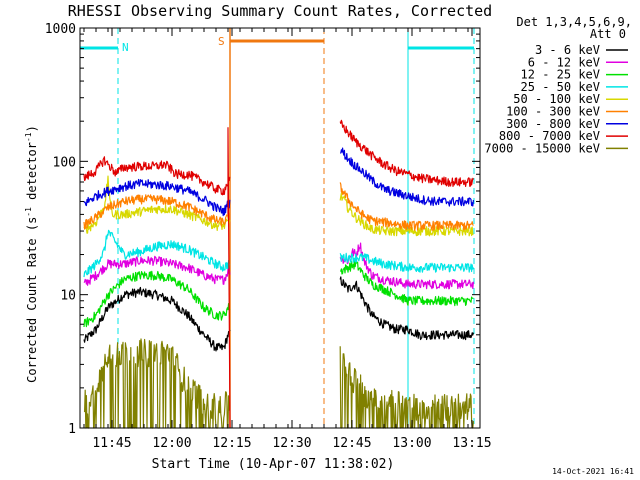 The image size is (640, 480). What do you see at coordinates (68, 296) in the screenshot?
I see `y-tick-label-1: 10` at bounding box center [68, 296].